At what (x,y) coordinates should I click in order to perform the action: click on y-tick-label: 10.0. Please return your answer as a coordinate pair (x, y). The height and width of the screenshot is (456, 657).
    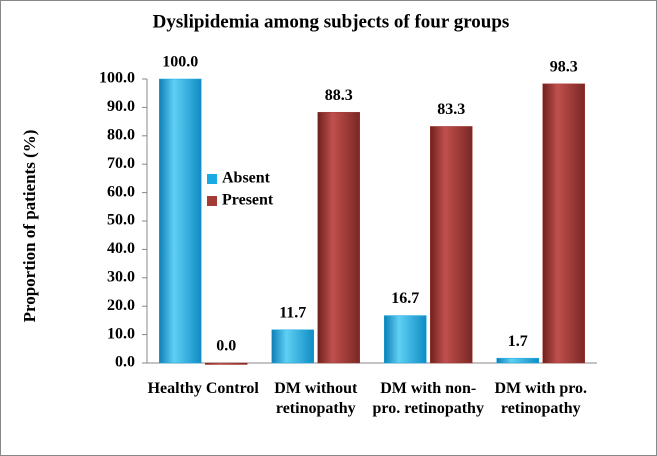
    Looking at the image, I should click on (121, 333).